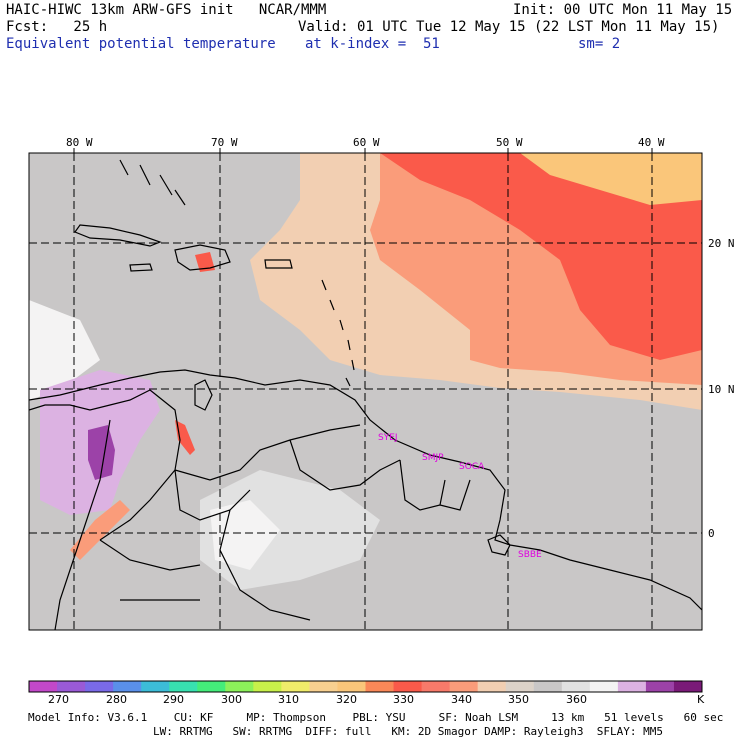 The height and width of the screenshot is (740, 740). I want to click on top-ticks, so click(363, 150).